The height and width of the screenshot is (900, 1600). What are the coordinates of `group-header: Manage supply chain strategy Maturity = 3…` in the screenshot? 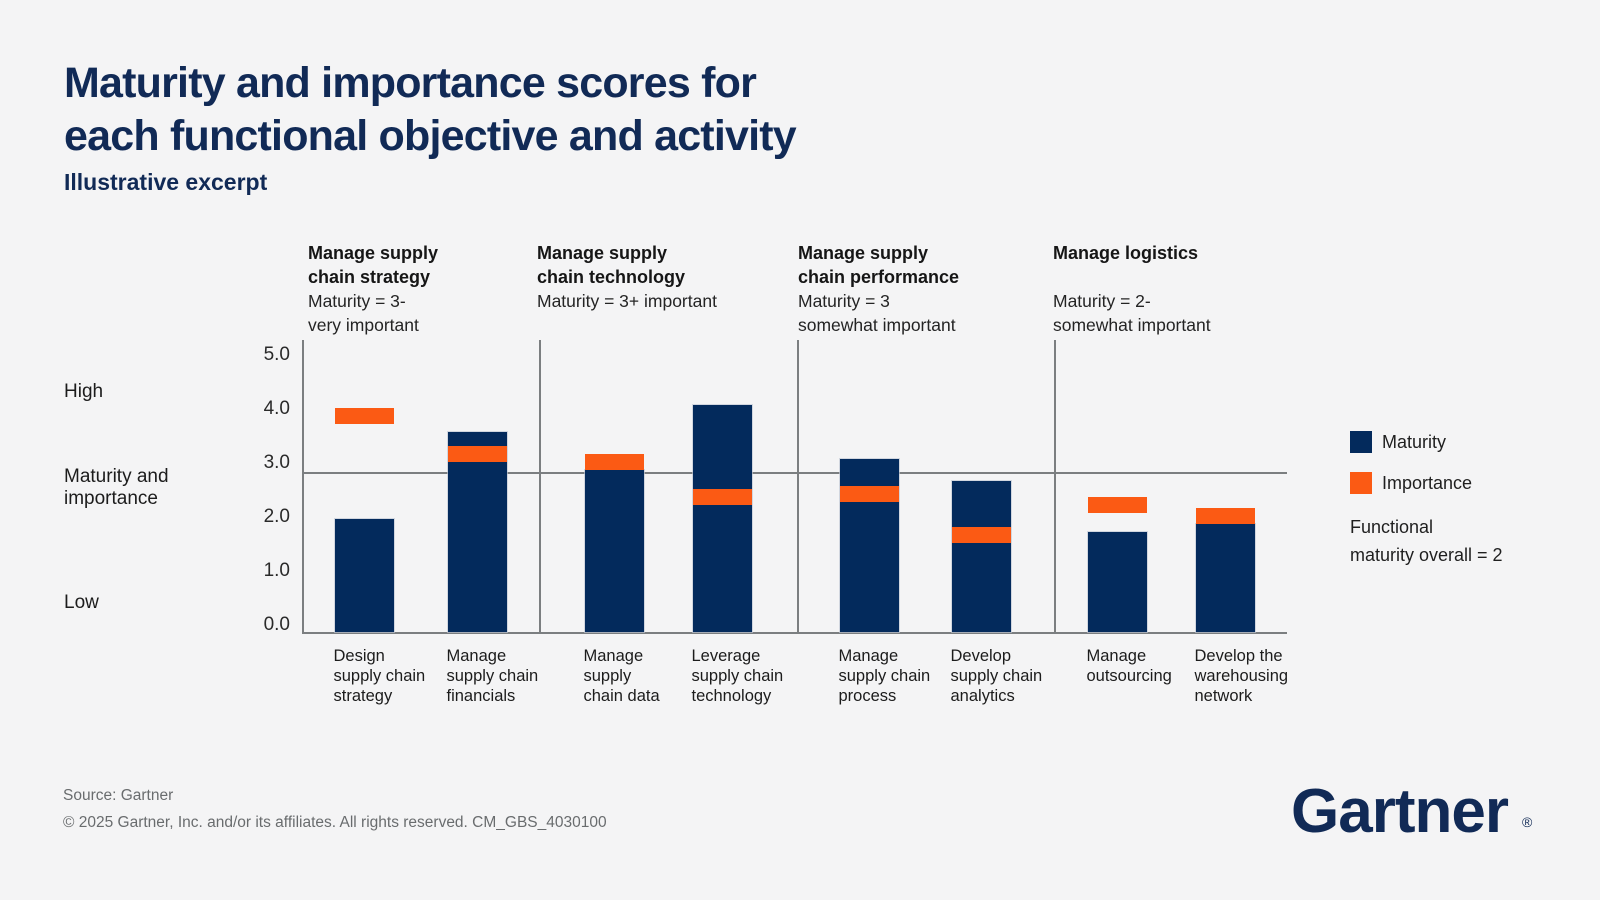 It's located at (423, 289).